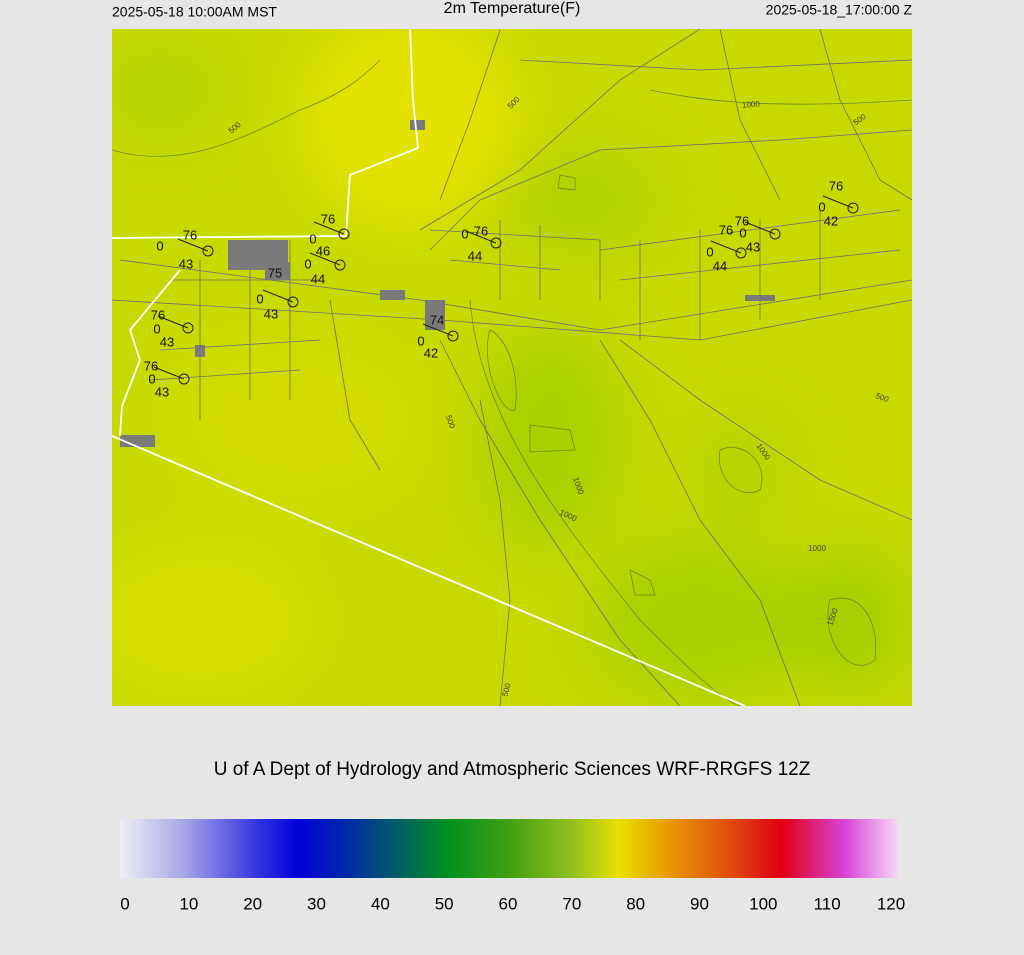  Describe the element at coordinates (185, 249) in the screenshot. I see `station: 76 0 43` at that location.